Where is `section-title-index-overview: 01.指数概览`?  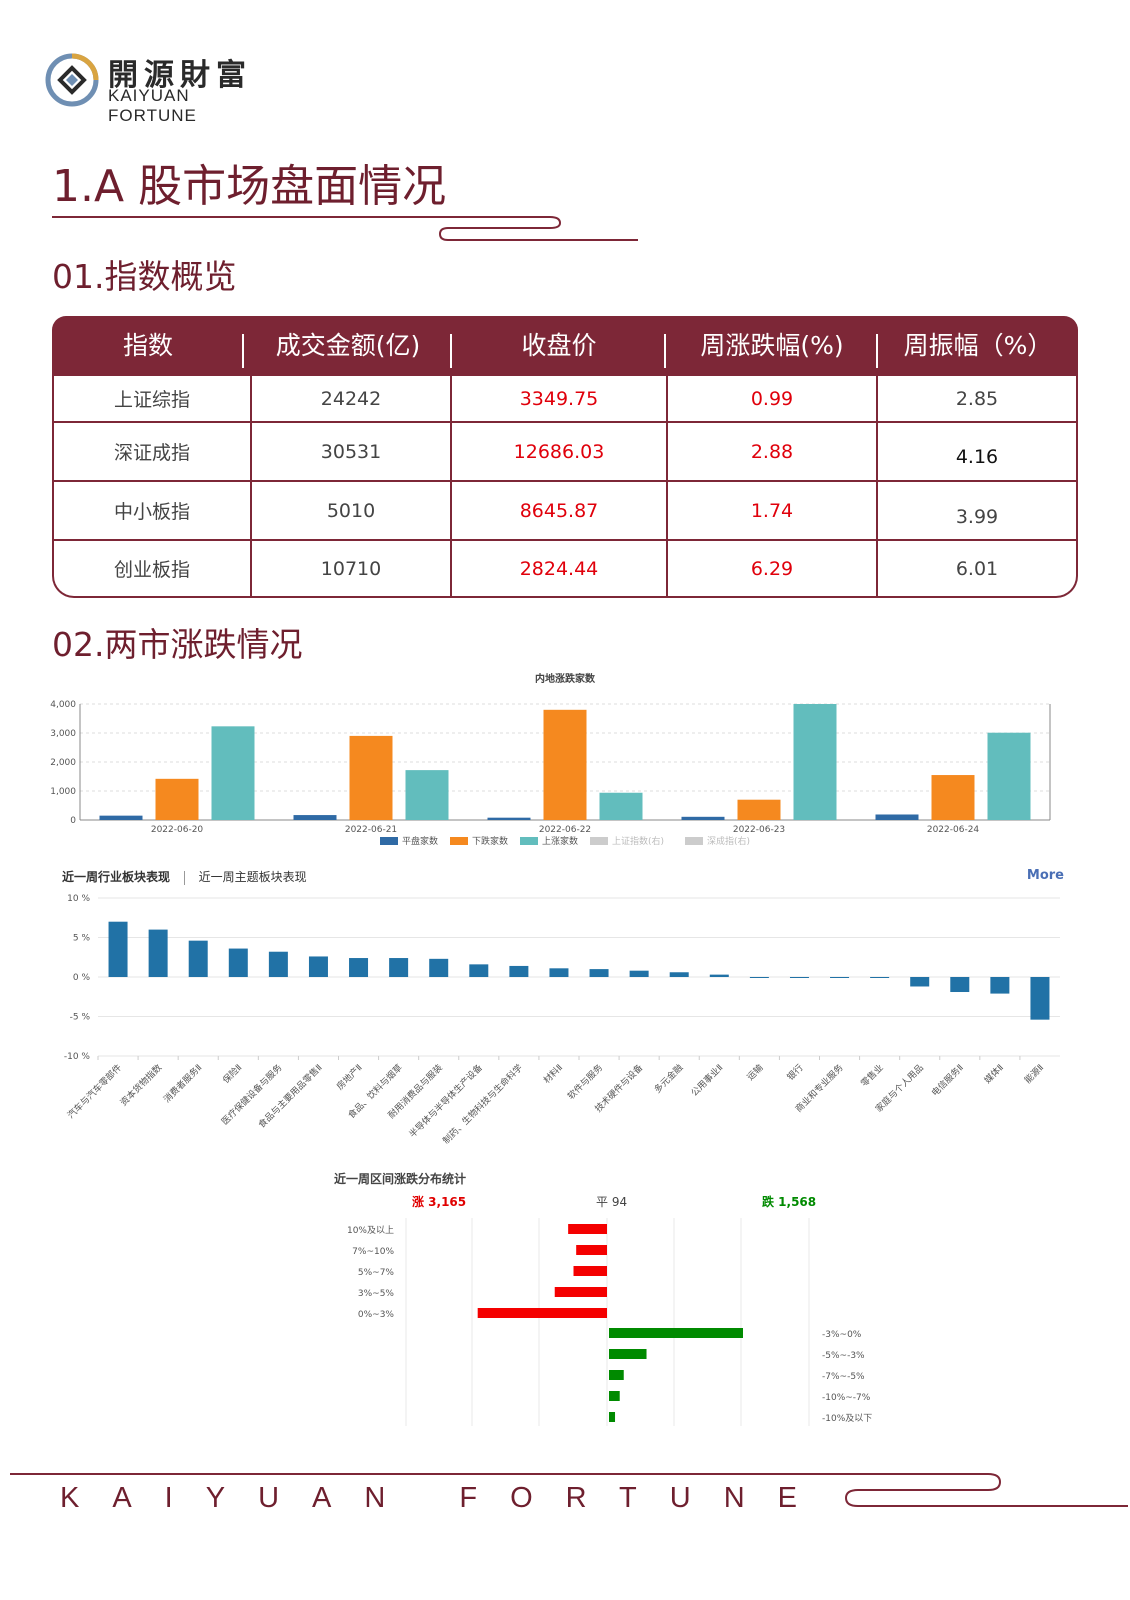 section-title-index-overview: 01.指数概览 is located at coordinates (144, 276).